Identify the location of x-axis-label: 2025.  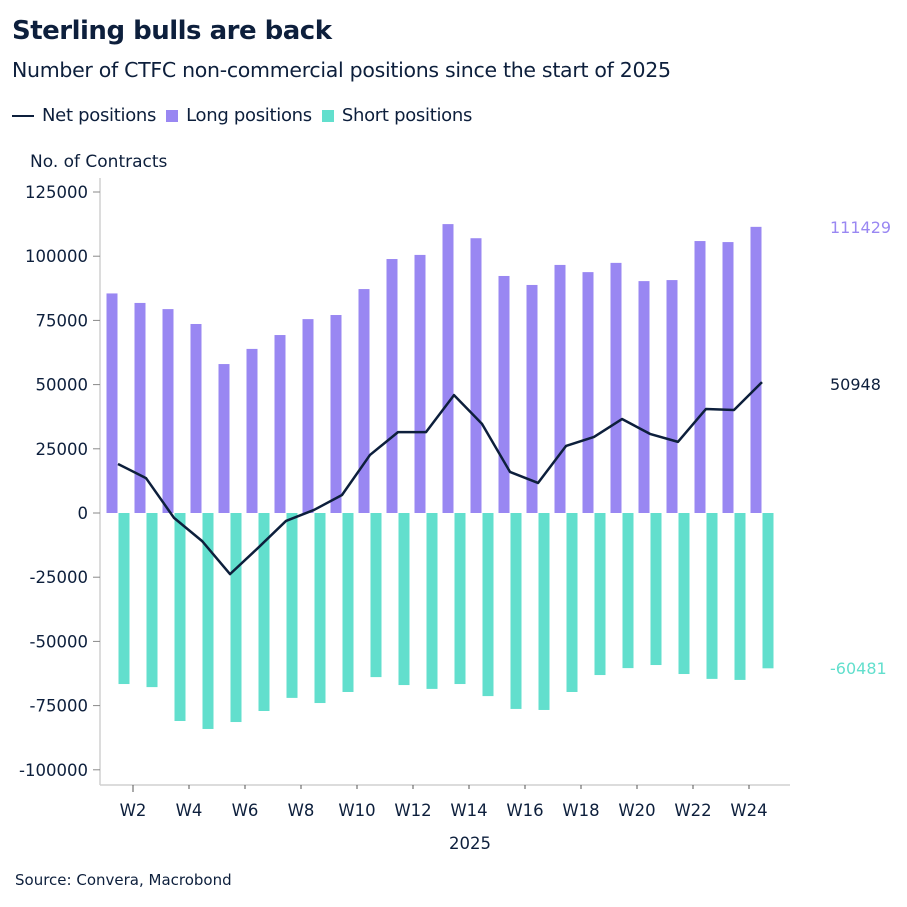
(470, 843).